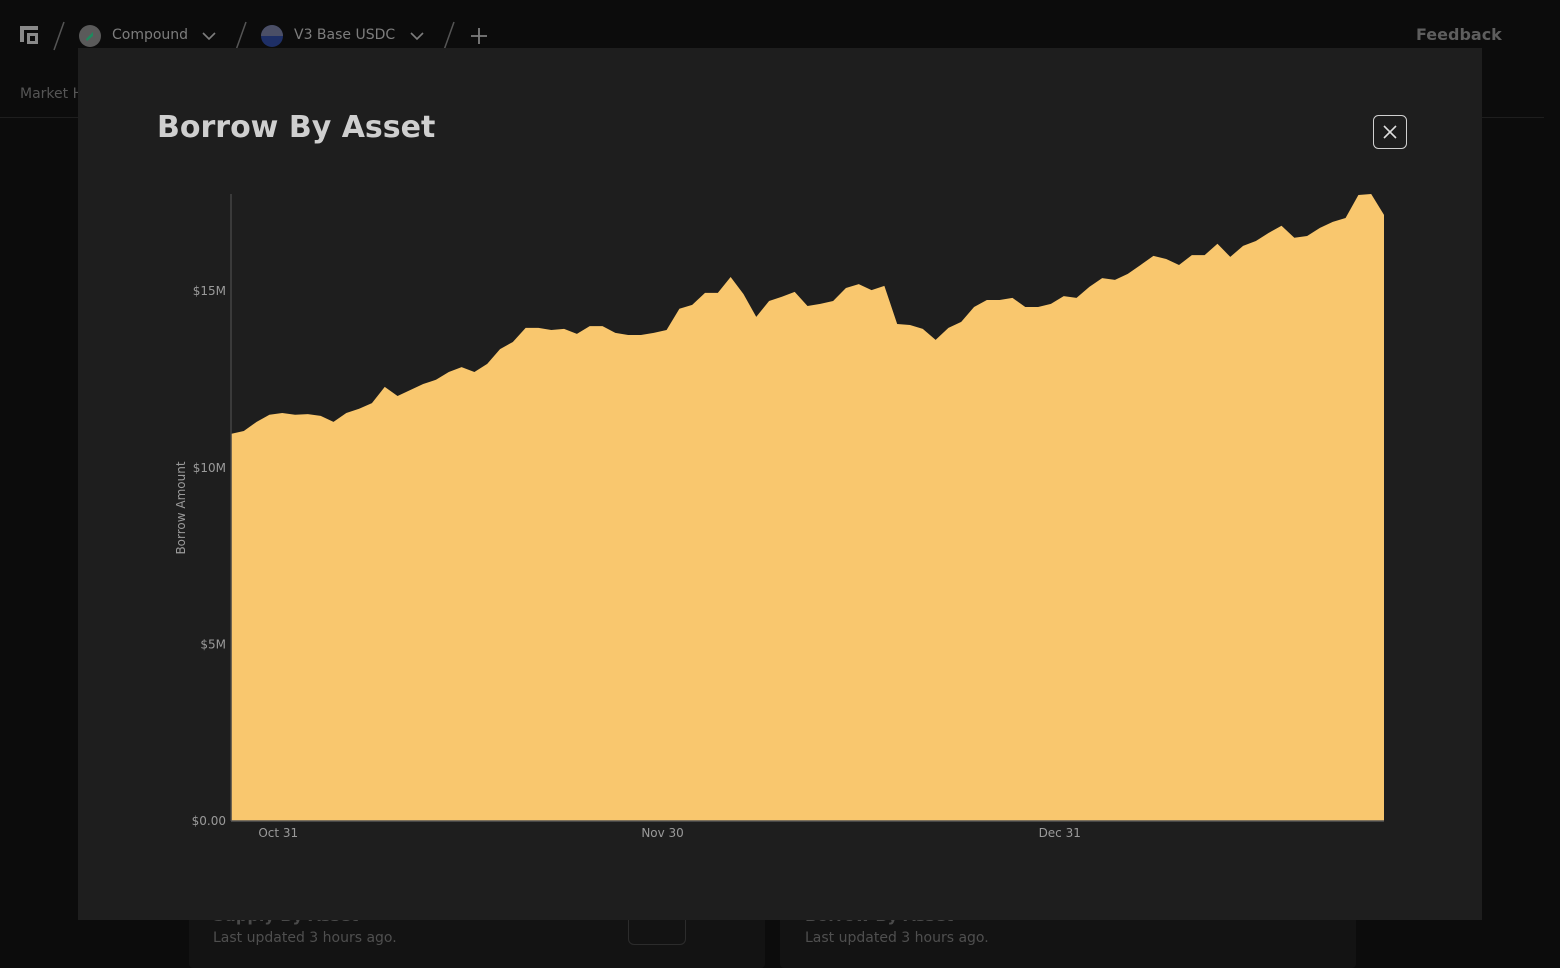 The height and width of the screenshot is (968, 1560). Describe the element at coordinates (209, 468) in the screenshot. I see `y-tick-label: $10M` at that location.